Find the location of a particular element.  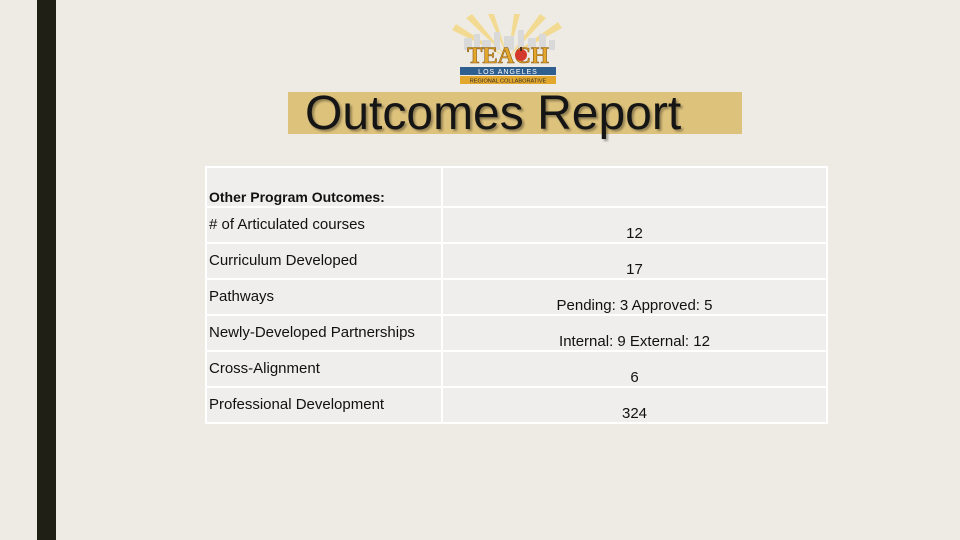

row-label-cell: Cross-Alignment is located at coordinates (324, 369).